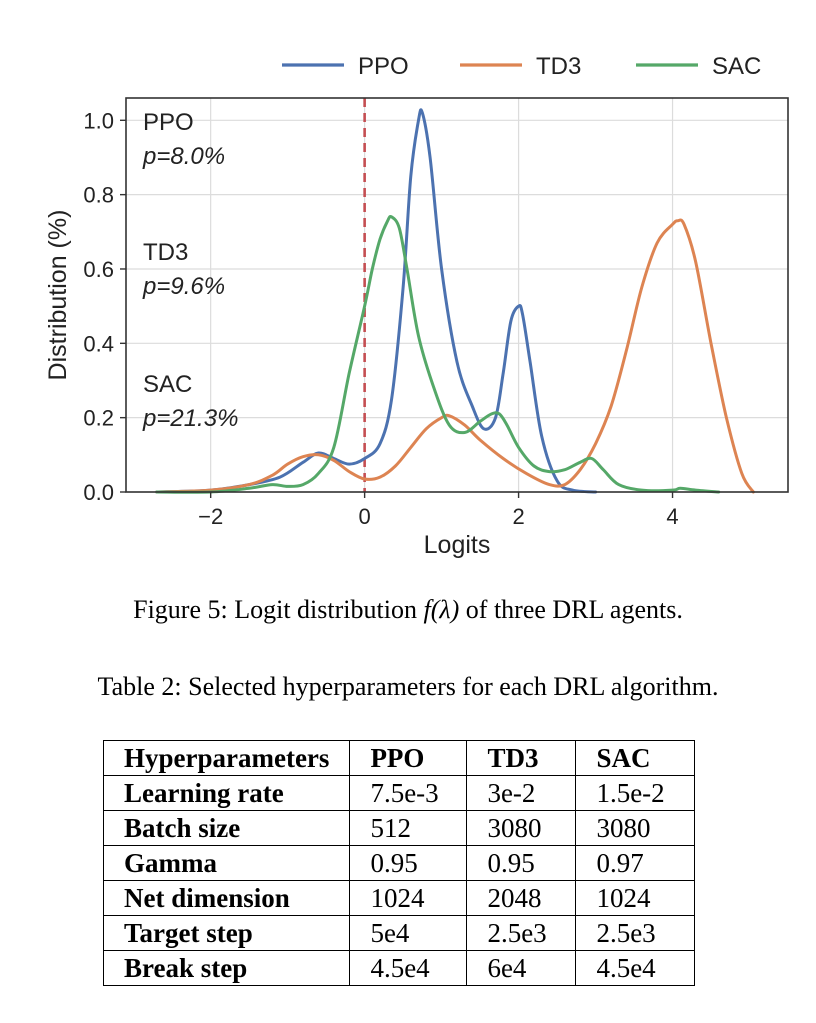 The image size is (816, 1023). What do you see at coordinates (408, 793) in the screenshot?
I see `table-cell: 7.5e-3` at bounding box center [408, 793].